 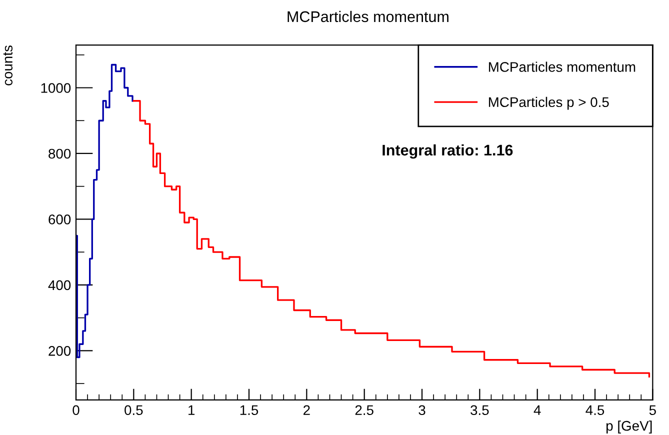 What do you see at coordinates (652, 410) in the screenshot?
I see `x-tick-label: 5` at bounding box center [652, 410].